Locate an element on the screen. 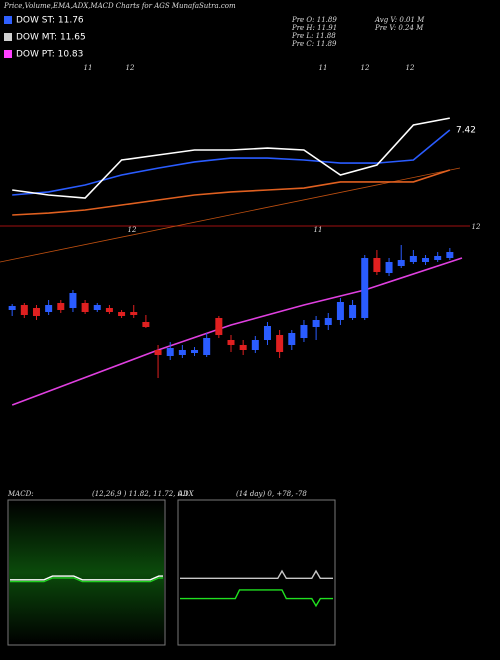 The width and height of the screenshot is (500, 660). panel-title: MACD: is located at coordinates (20, 494).